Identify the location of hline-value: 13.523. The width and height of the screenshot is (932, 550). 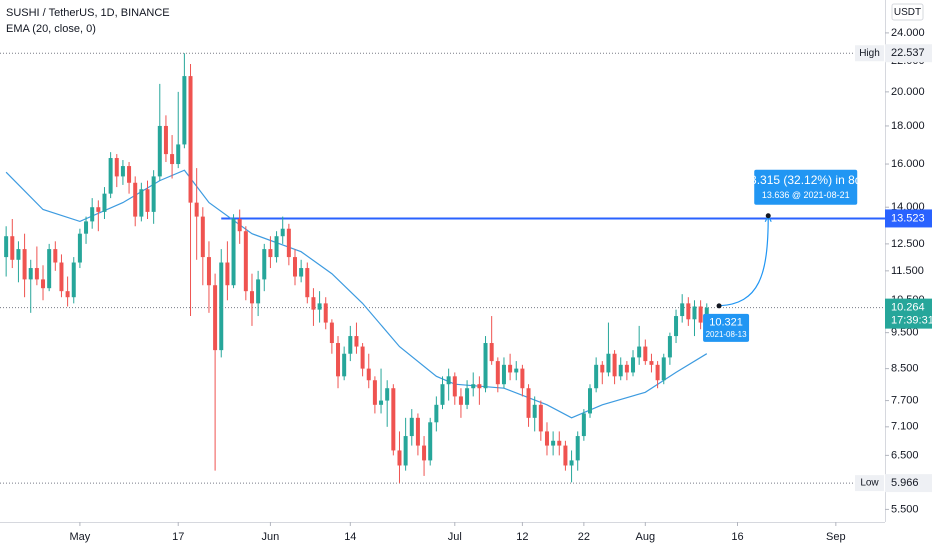
(908, 218).